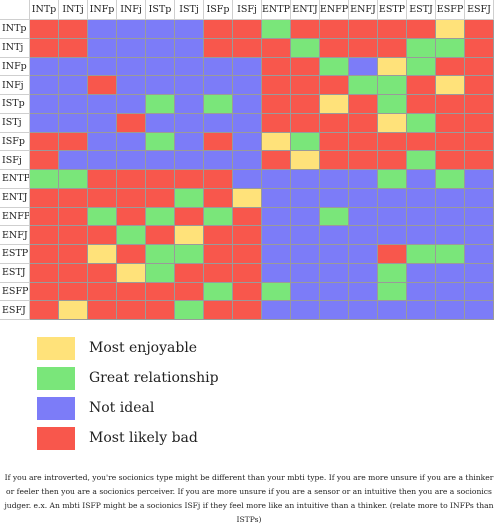 Image resolution: width=498 pixels, height=527 pixels. What do you see at coordinates (15, 235) in the screenshot?
I see `row-header: ENFJ` at bounding box center [15, 235].